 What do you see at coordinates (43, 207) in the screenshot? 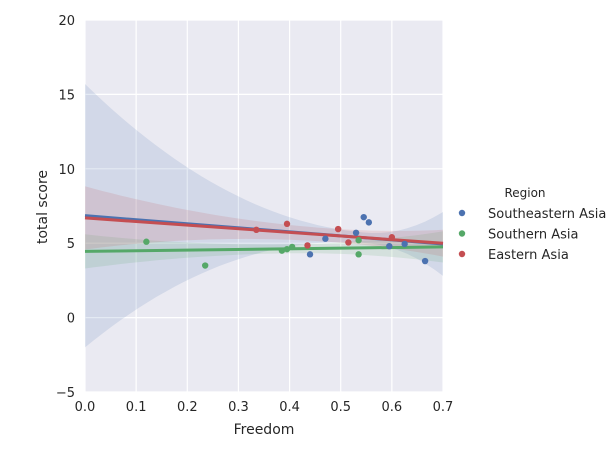
I see `y-axis-label: total score` at bounding box center [43, 207].